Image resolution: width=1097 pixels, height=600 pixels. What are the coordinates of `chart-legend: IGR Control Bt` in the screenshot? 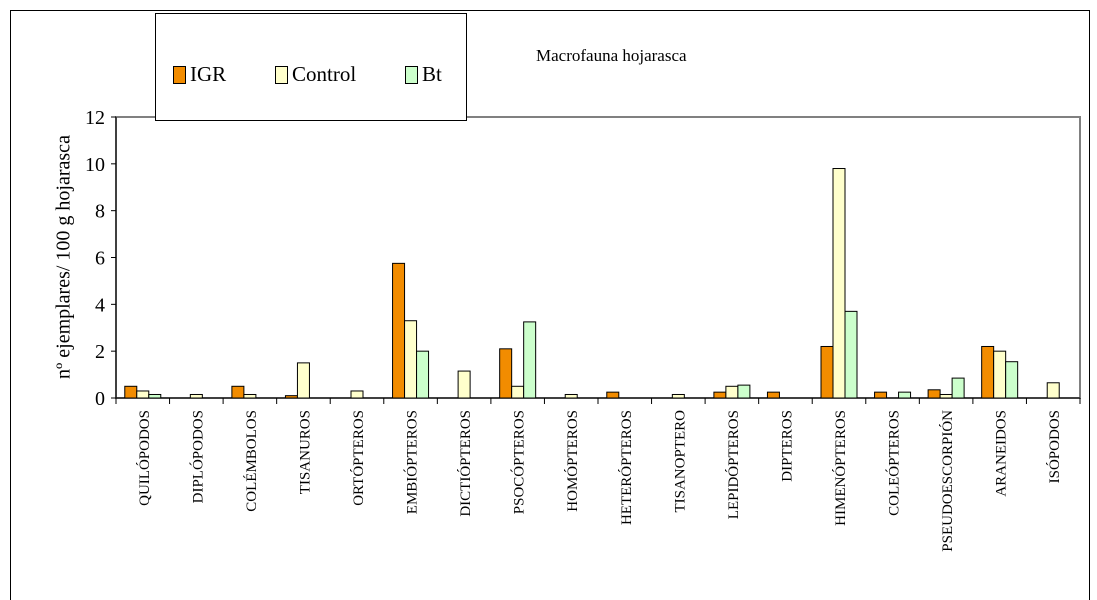 It's located at (311, 67).